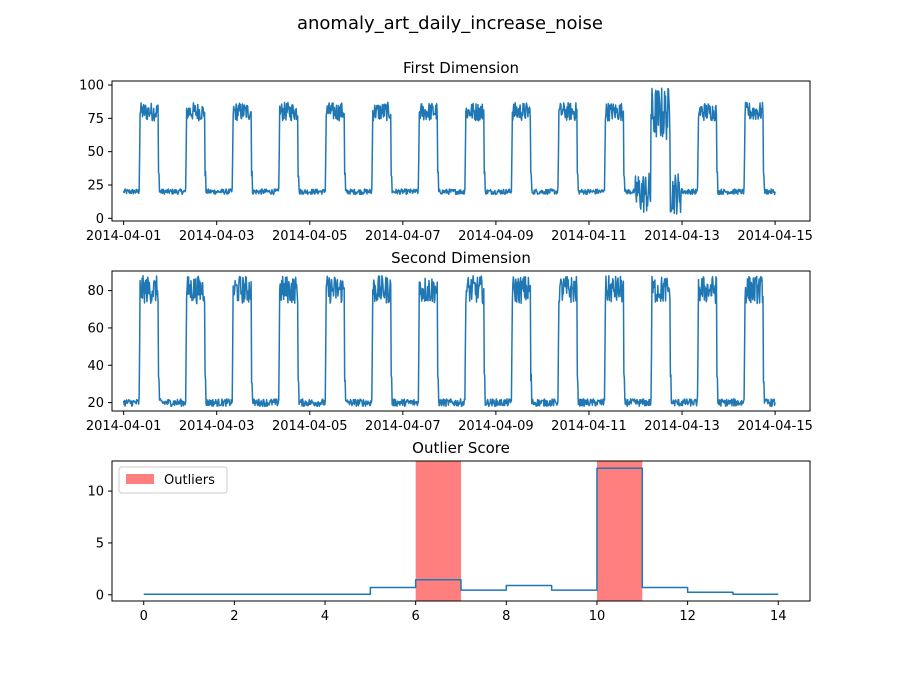 This screenshot has width=900, height=675. What do you see at coordinates (597, 616) in the screenshot?
I see `x-tick-label: 10` at bounding box center [597, 616].